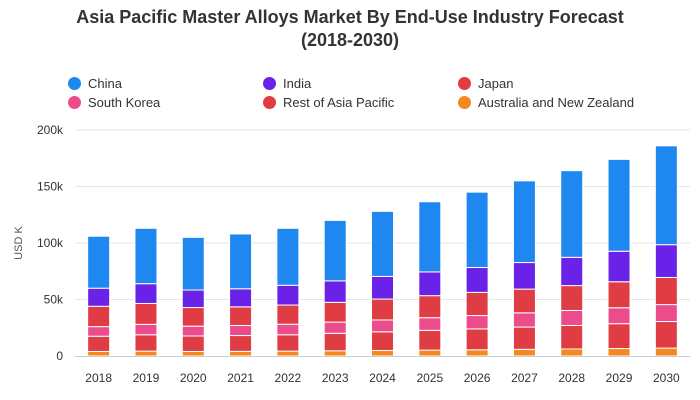  I want to click on legend-item-india: India, so click(287, 83).